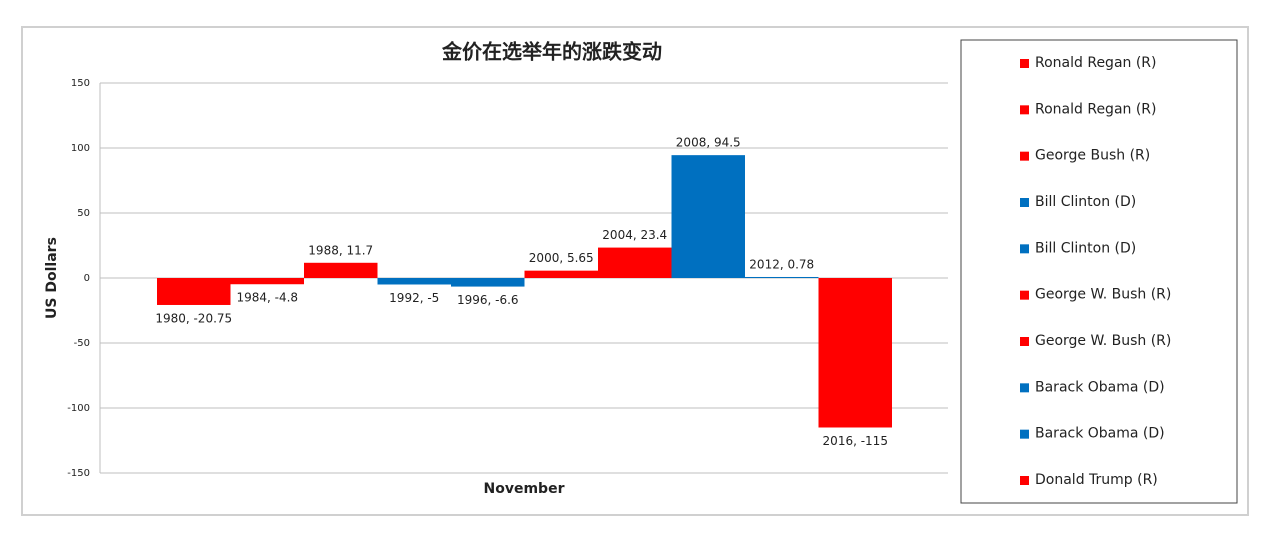 This screenshot has height=534, width=1267. What do you see at coordinates (781, 264) in the screenshot?
I see `data-label: 2012, 0.78` at bounding box center [781, 264].